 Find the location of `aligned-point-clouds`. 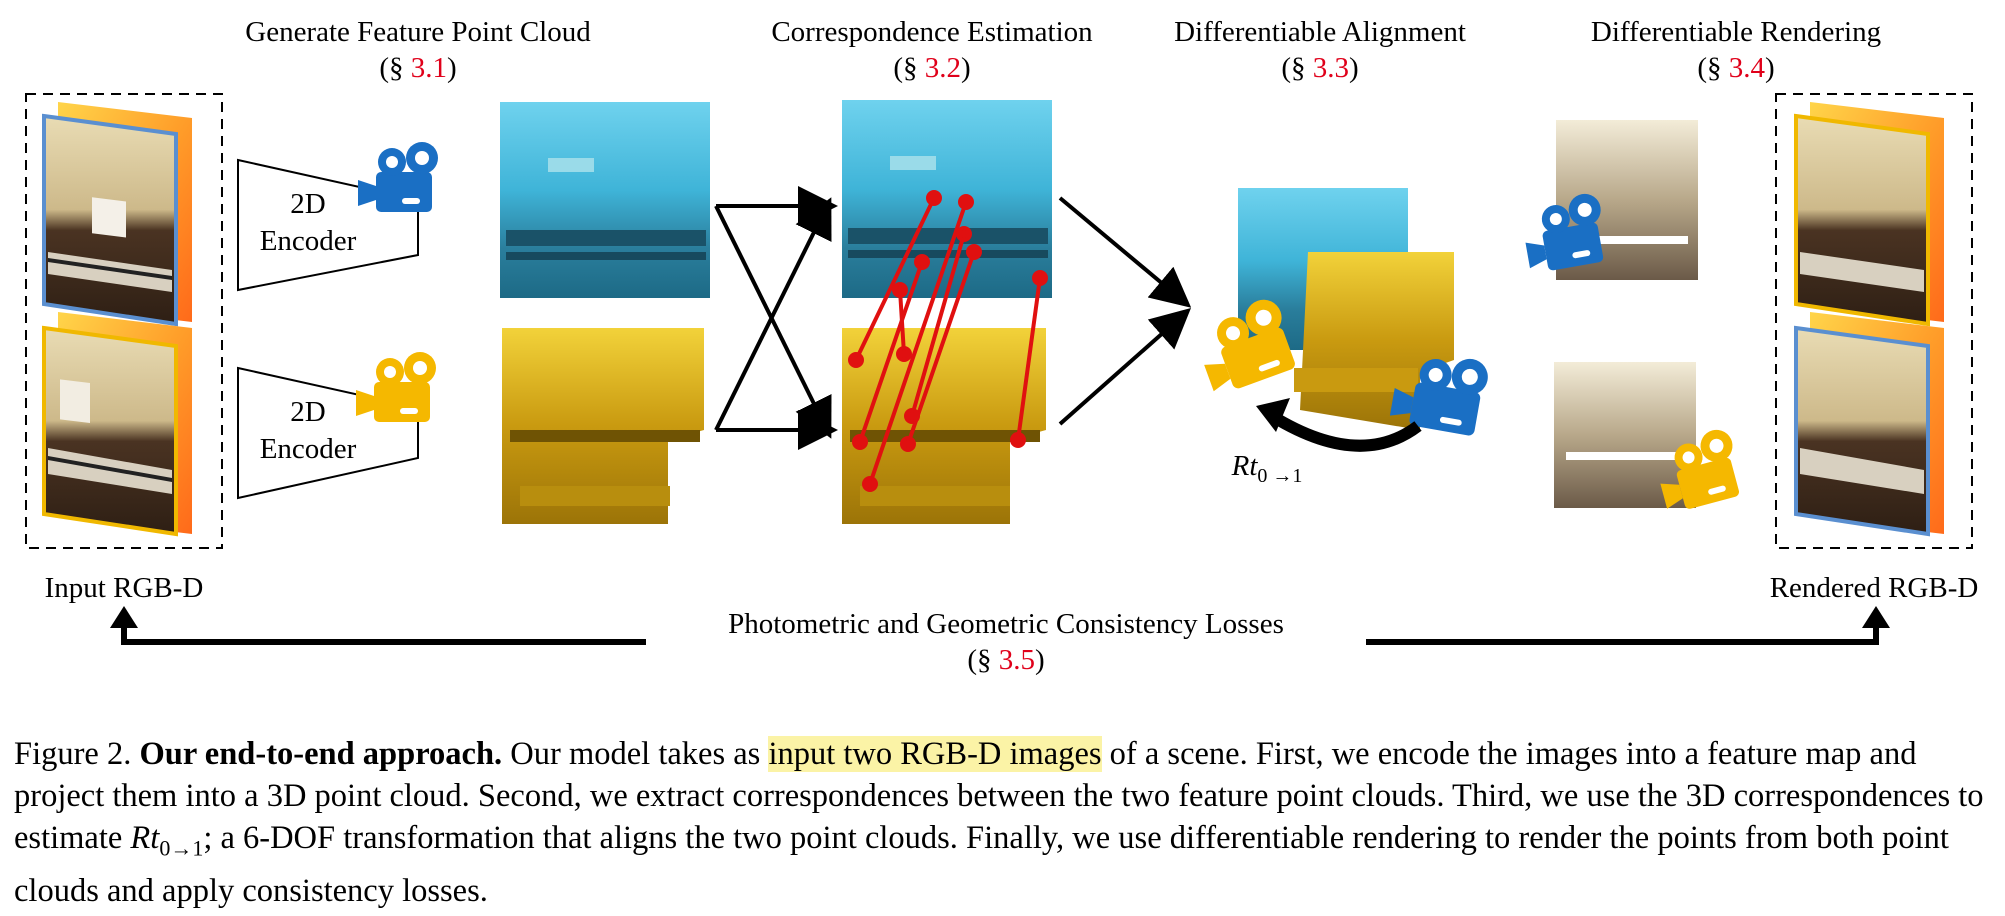

aligned-point-clouds is located at coordinates (1346, 309).